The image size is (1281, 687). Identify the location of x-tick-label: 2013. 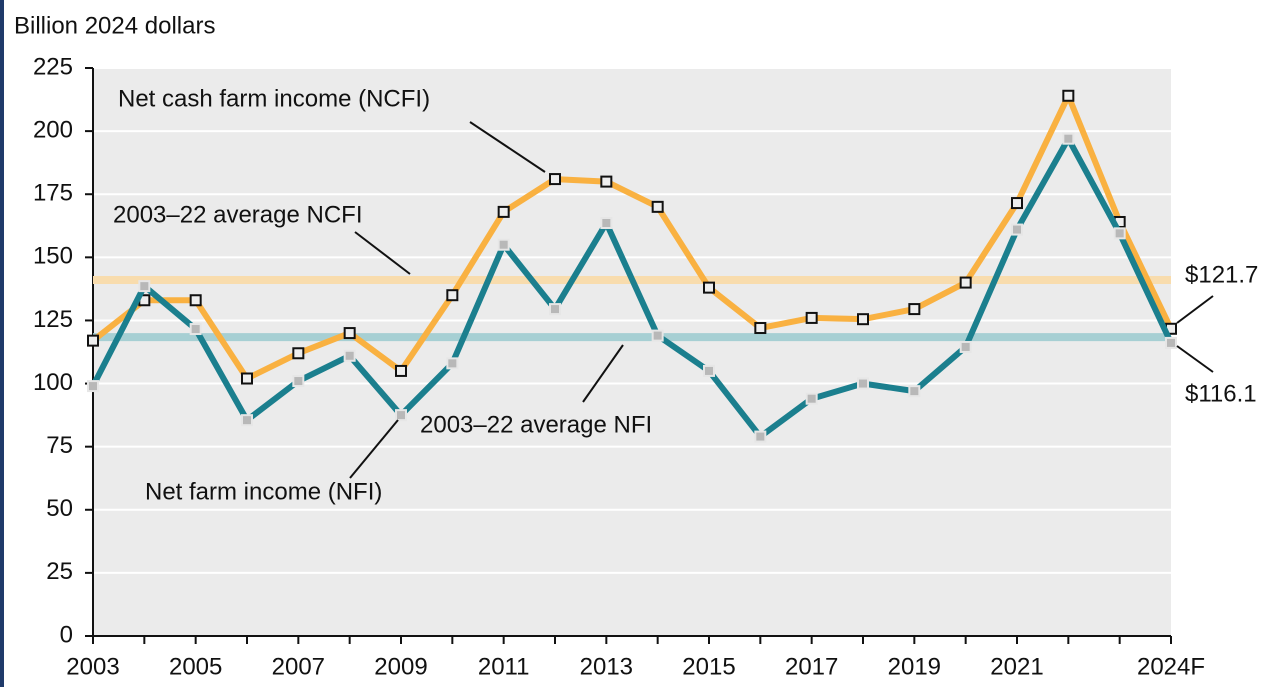
(606, 666).